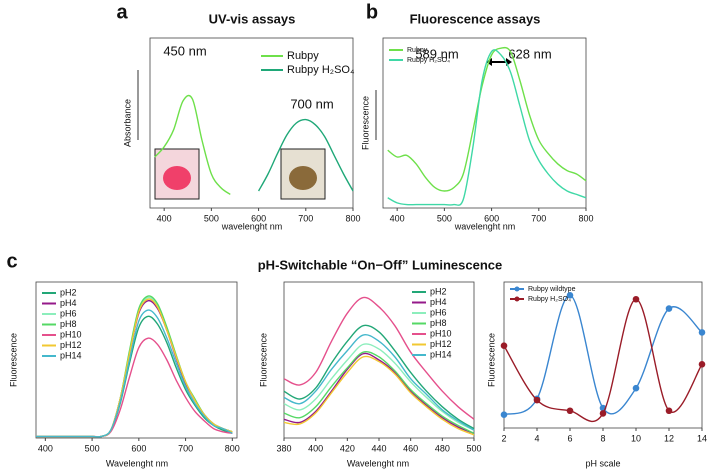  I want to click on x-tick-label: 6, so click(569, 438).